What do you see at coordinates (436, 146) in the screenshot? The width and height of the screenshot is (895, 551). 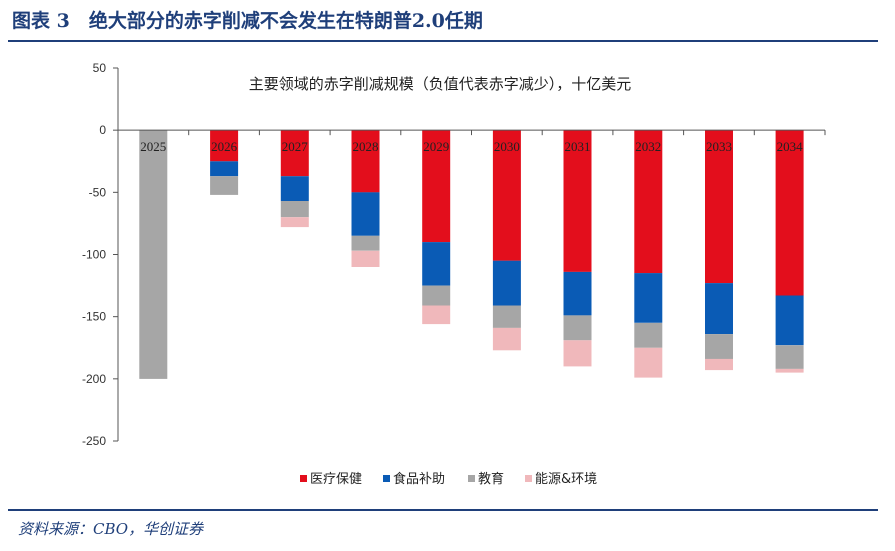 I see `category-label-2029: 2029` at bounding box center [436, 146].